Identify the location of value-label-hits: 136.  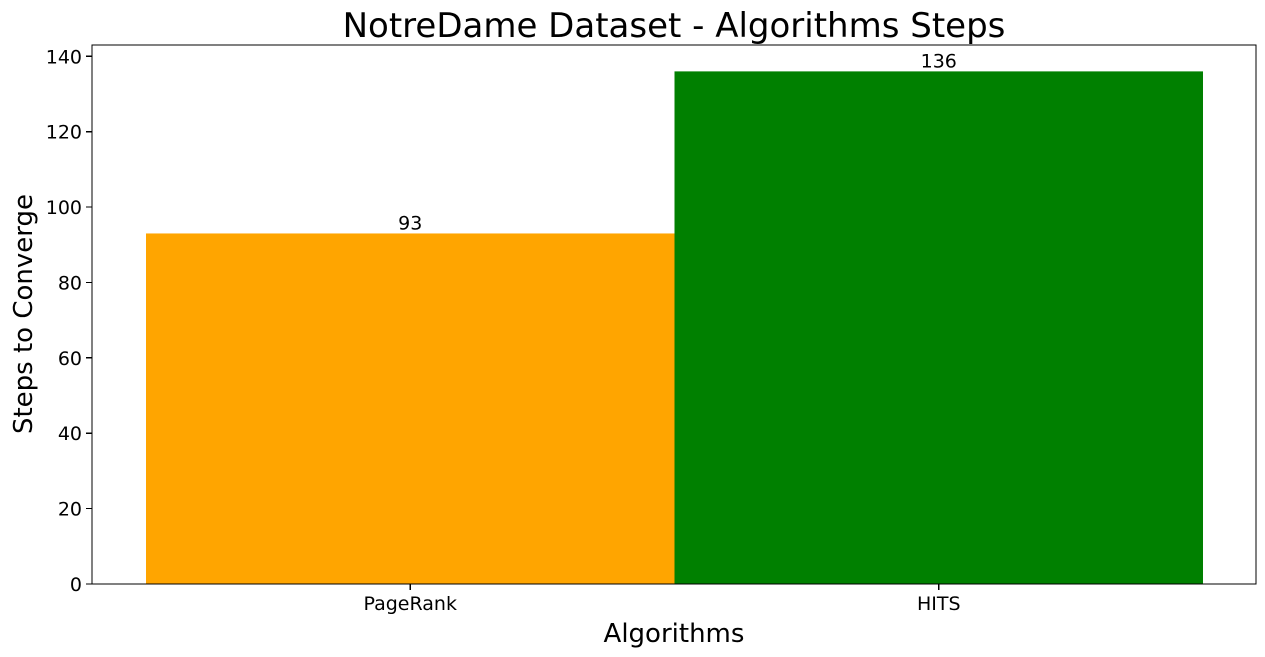
(939, 61).